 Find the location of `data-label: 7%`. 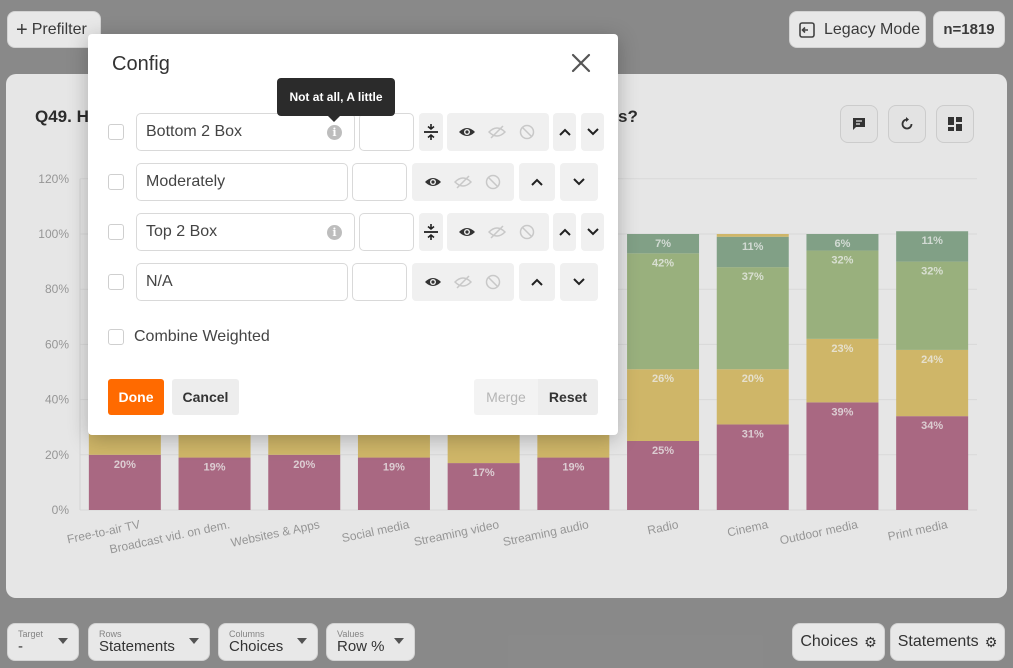

data-label: 7% is located at coordinates (663, 244).